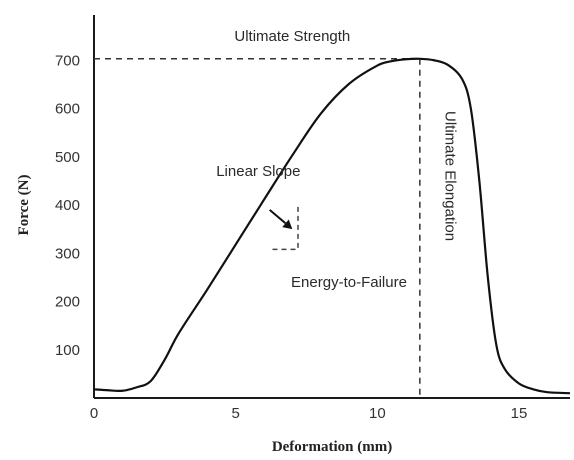 The image size is (574, 460). What do you see at coordinates (24, 205) in the screenshot?
I see `y-axis-title: Force (N)` at bounding box center [24, 205].